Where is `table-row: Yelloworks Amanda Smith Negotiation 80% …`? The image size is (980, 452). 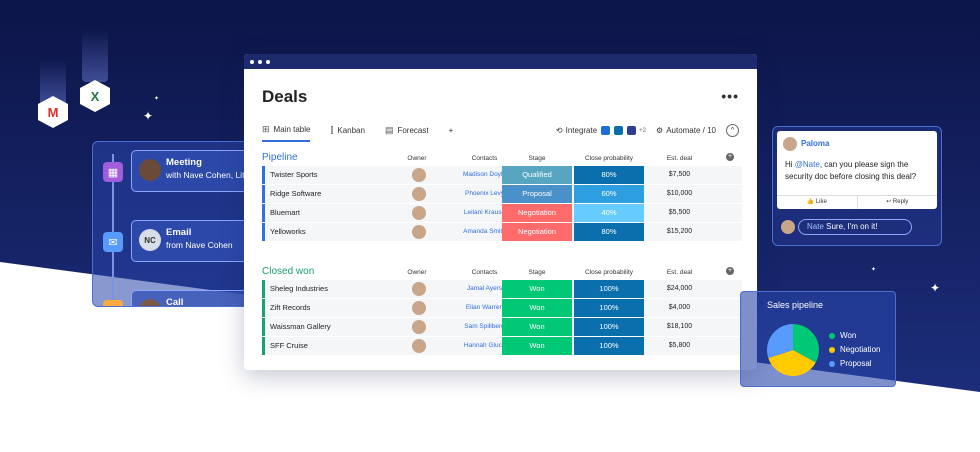 table-row: Yelloworks Amanda Smith Negotiation 80% … is located at coordinates (502, 232).